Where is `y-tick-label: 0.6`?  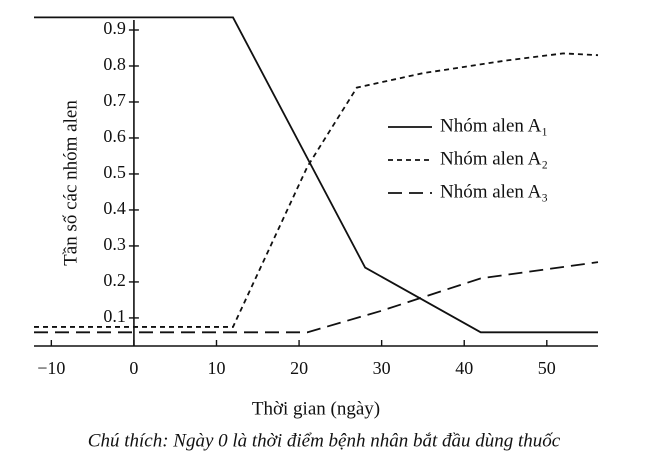 y-tick-label: 0.6 is located at coordinates (114, 136).